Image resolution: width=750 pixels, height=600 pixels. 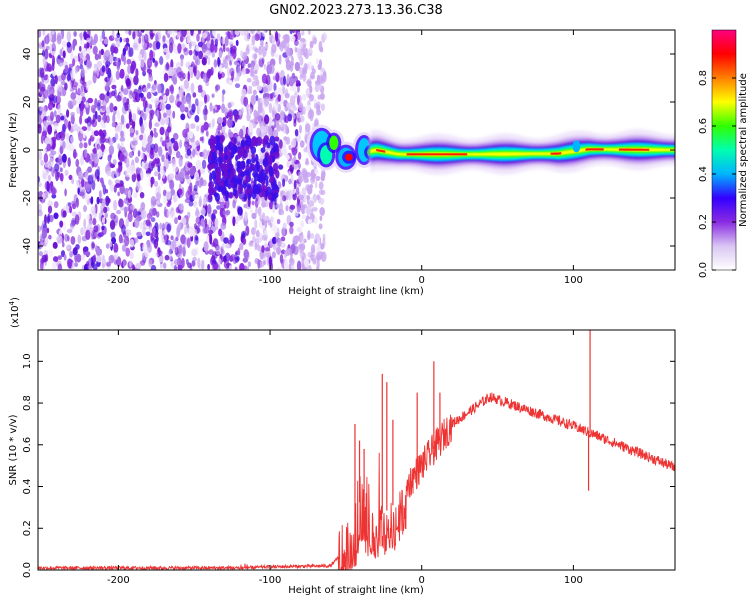 What do you see at coordinates (270, 580) in the screenshot?
I see `x-tick-label: -100` at bounding box center [270, 580].